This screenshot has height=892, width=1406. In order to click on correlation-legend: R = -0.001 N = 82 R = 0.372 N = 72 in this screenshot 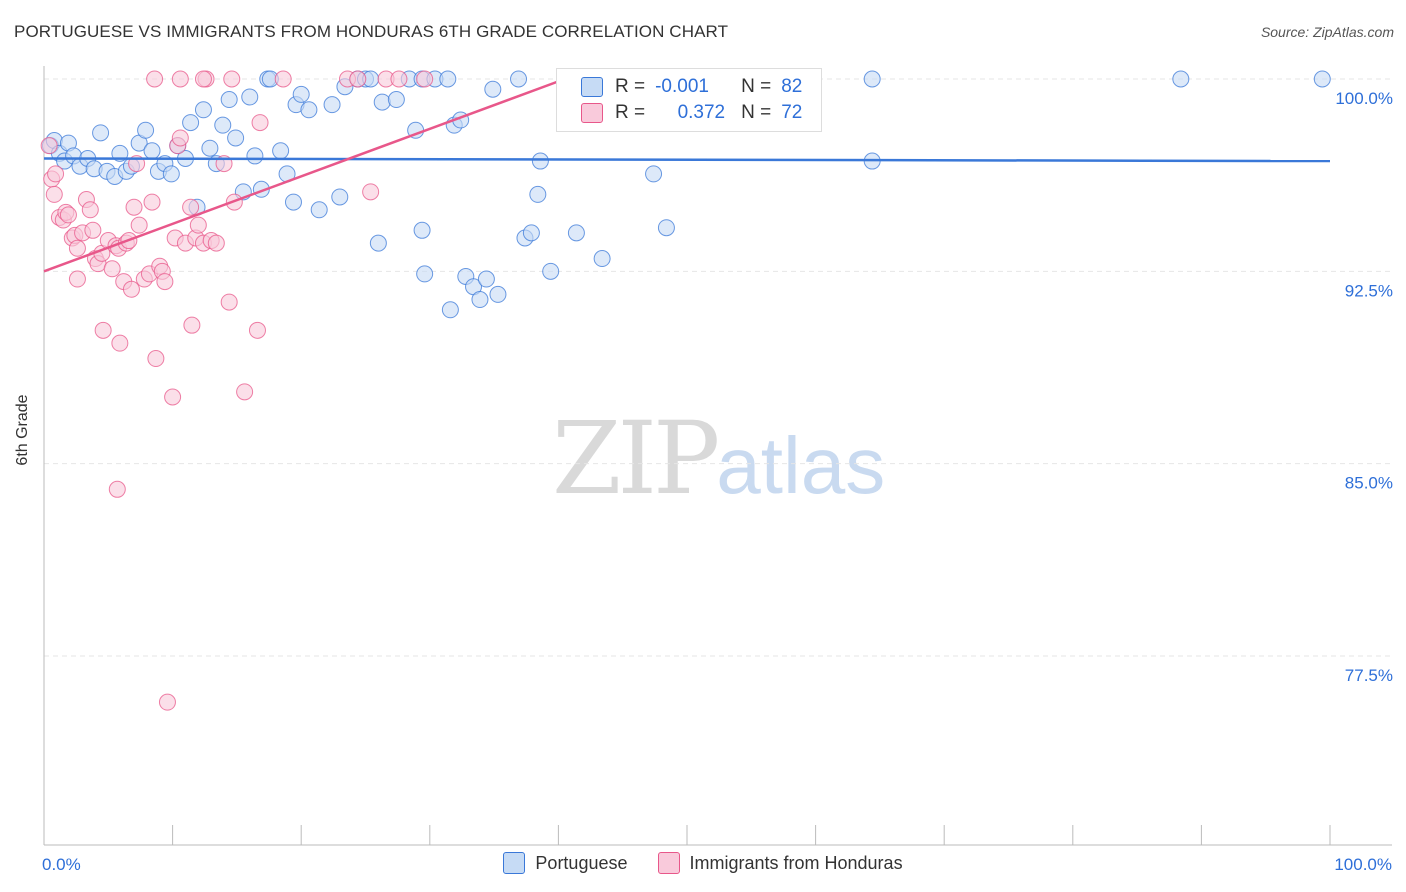, I will do `click(689, 100)`.